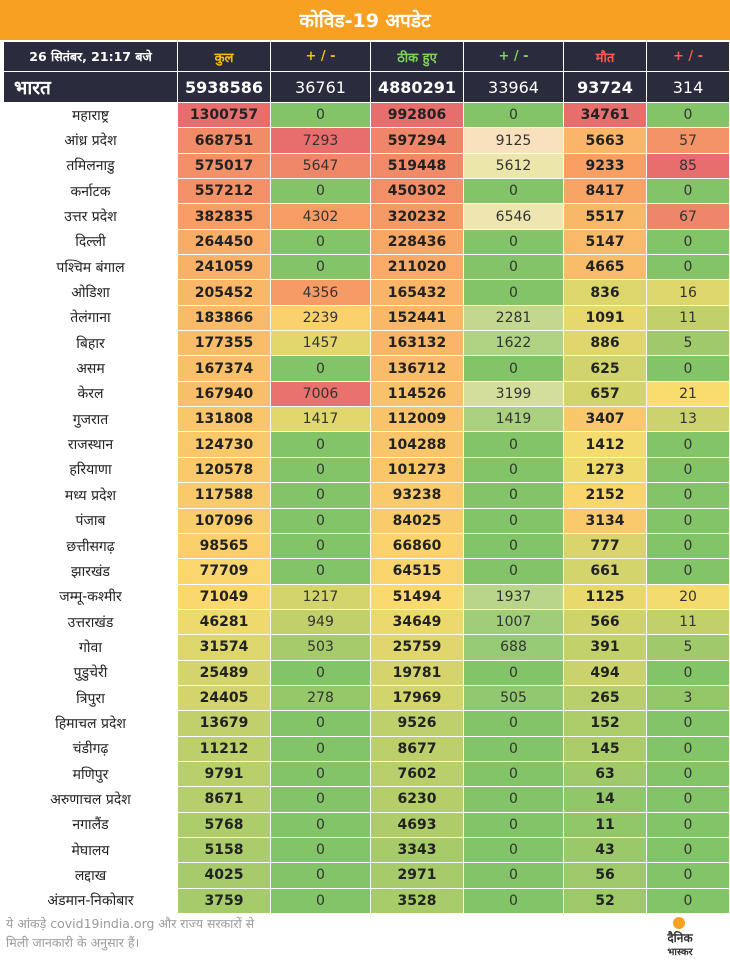 This screenshot has height=971, width=730. What do you see at coordinates (366, 571) in the screenshot?
I see `table-row: झारखंड 77709 0 64515 0 661 0` at bounding box center [366, 571].